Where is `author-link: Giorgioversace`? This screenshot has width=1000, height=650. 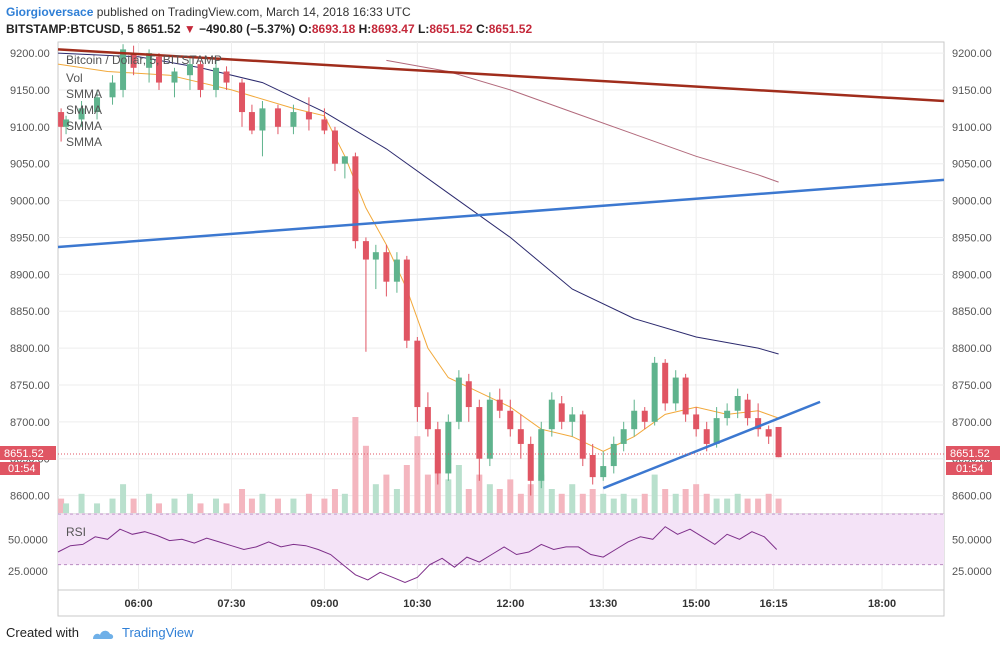
author-link: Giorgioversace is located at coordinates (50, 12).